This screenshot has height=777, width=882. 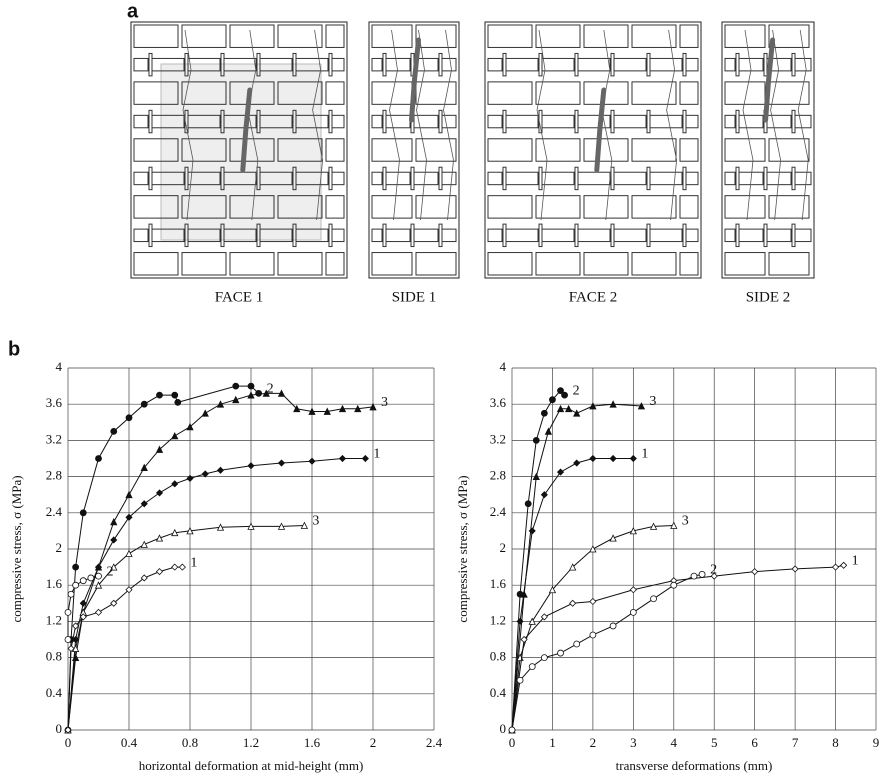 What do you see at coordinates (54, 438) in the screenshot?
I see `y-tick-label: 3.2` at bounding box center [54, 438].